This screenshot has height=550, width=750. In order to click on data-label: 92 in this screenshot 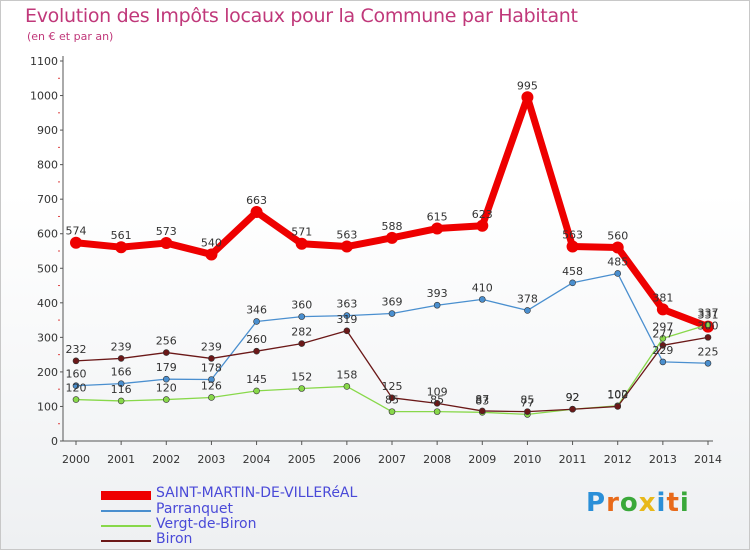, I will do `click(573, 397)`.